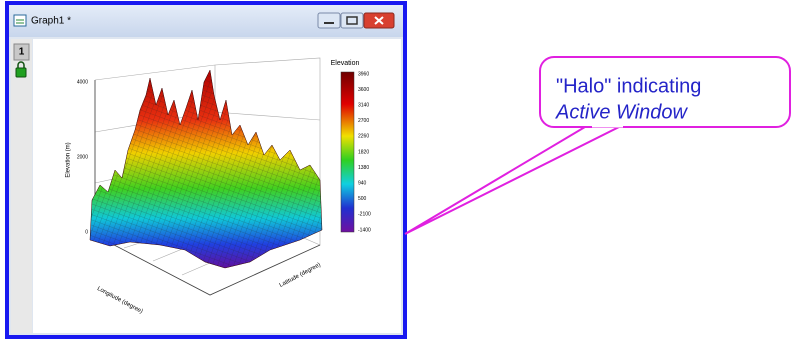 The width and height of the screenshot is (794, 341). What do you see at coordinates (82, 82) in the screenshot?
I see `z-tick-label: 4000` at bounding box center [82, 82].